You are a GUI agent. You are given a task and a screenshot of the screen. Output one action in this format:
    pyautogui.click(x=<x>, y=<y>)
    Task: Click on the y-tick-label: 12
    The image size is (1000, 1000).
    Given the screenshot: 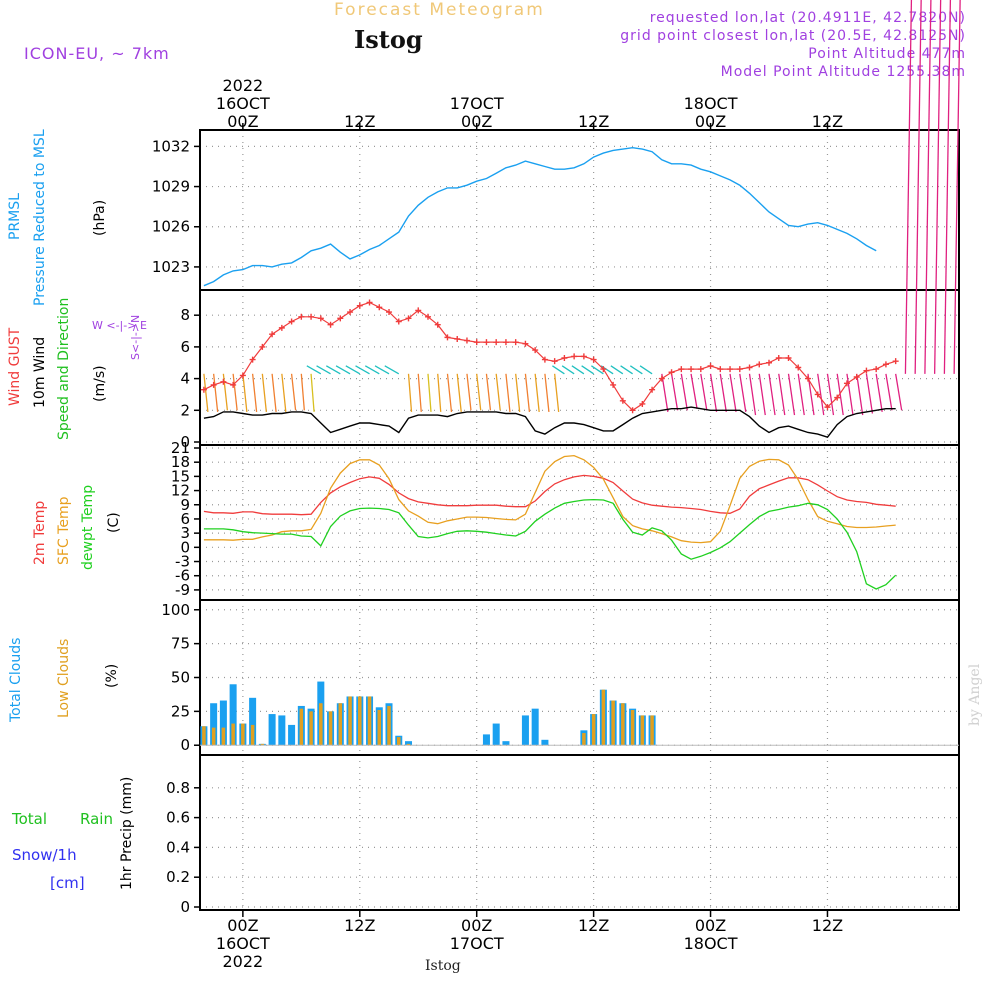 What is the action you would take?
    pyautogui.click(x=180, y=491)
    